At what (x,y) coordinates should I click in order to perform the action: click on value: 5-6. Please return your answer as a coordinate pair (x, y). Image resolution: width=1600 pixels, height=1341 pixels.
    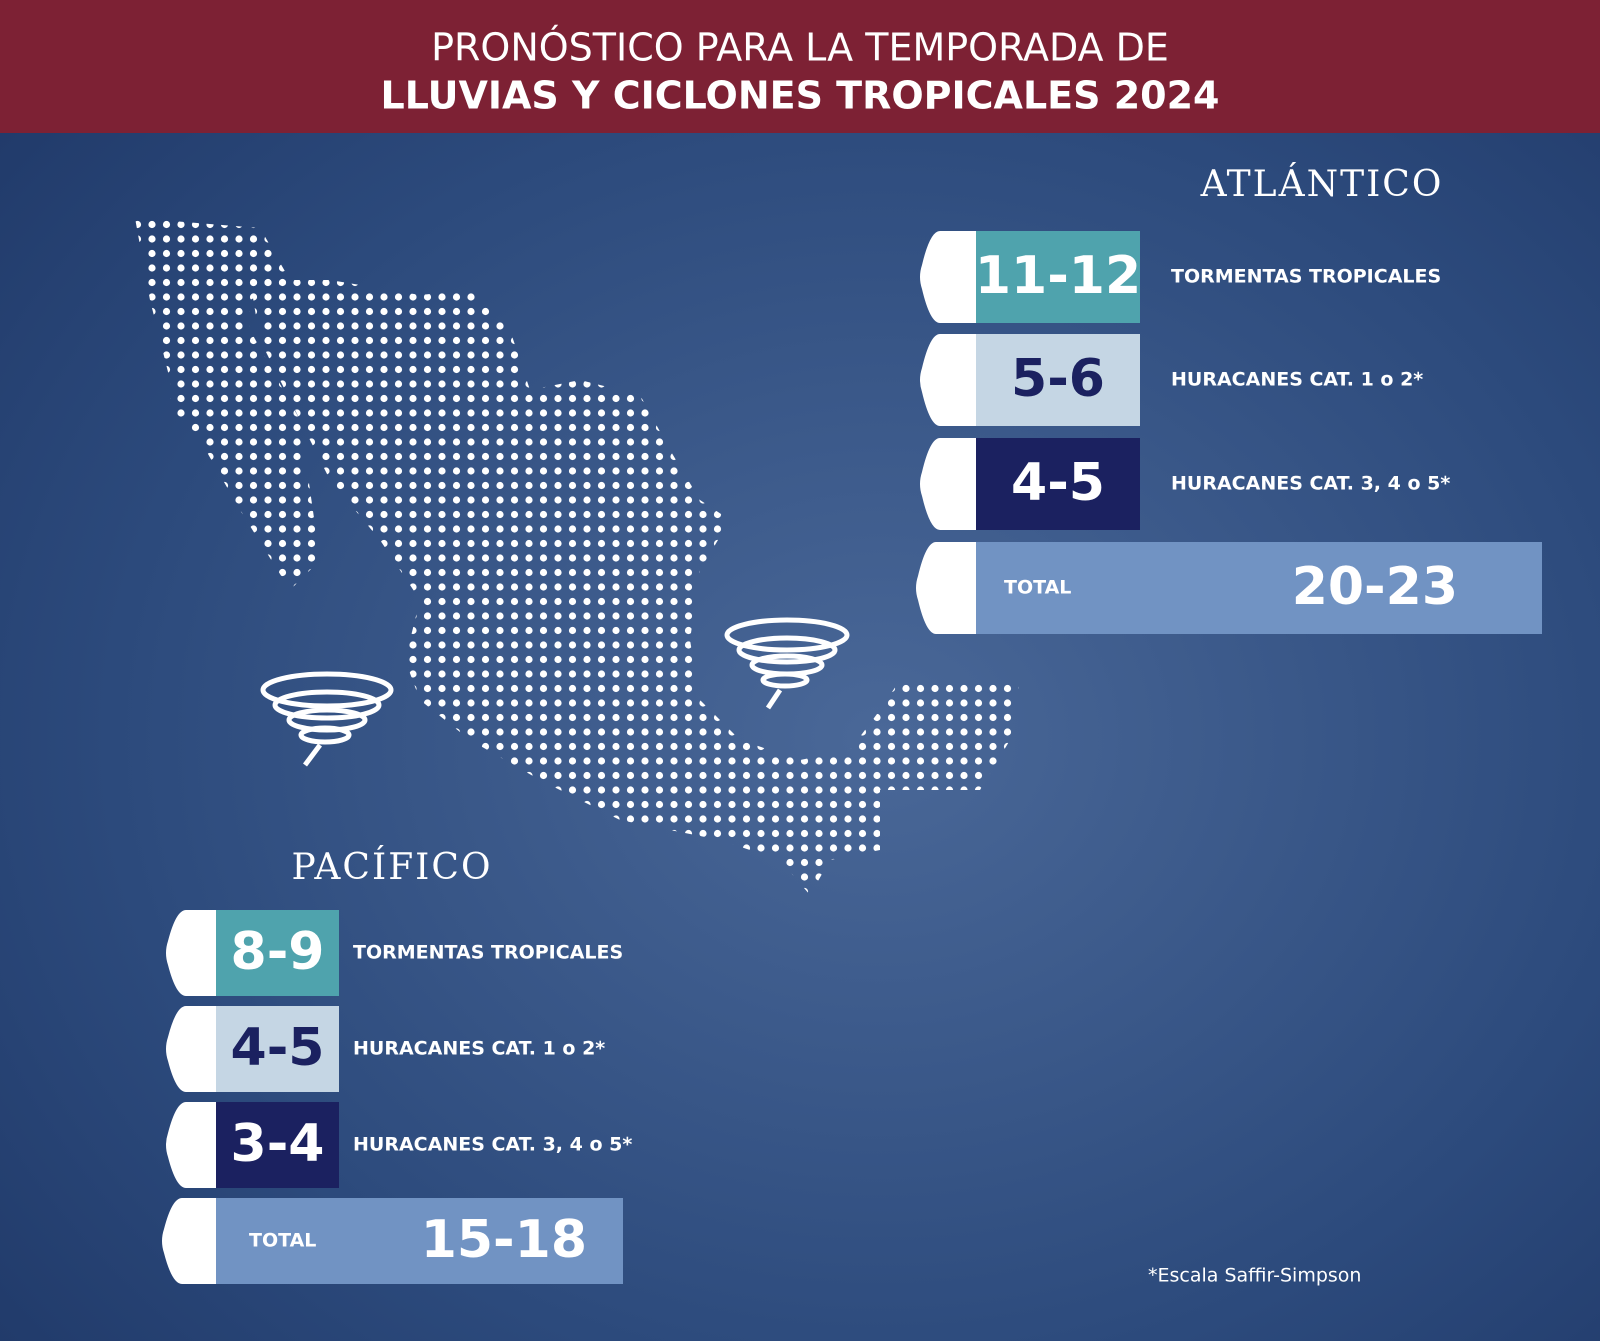
    Looking at the image, I should click on (1058, 379).